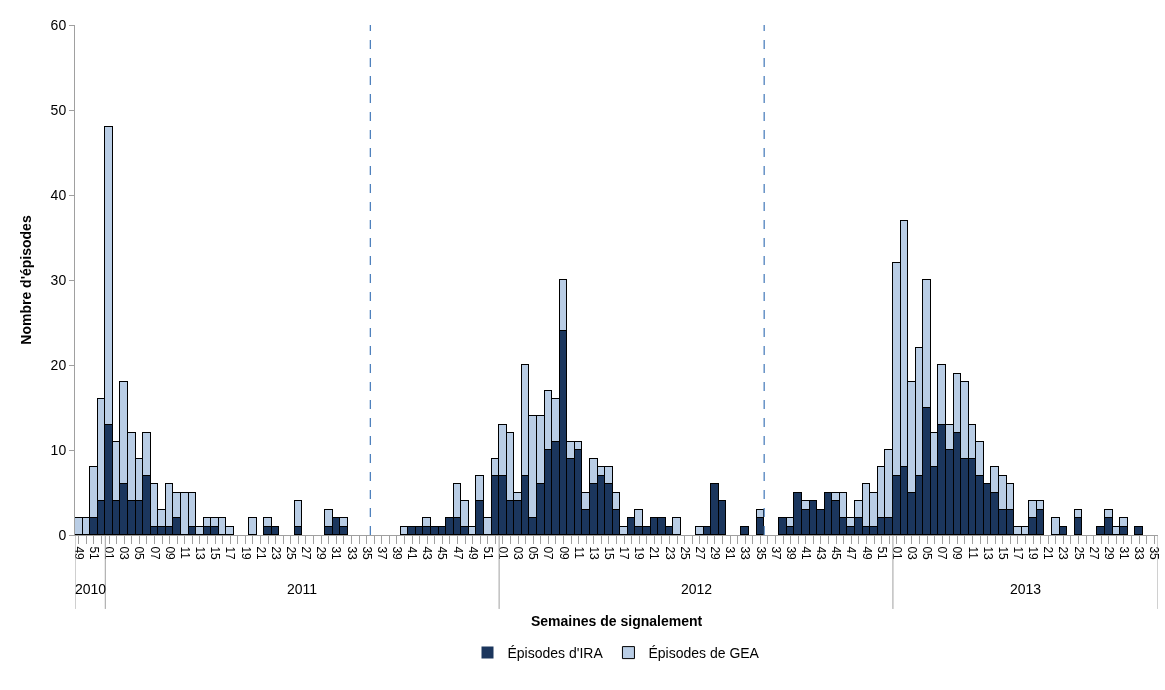  Describe the element at coordinates (555, 653) in the screenshot. I see `legend-label: Épisodes d'IRA` at that location.